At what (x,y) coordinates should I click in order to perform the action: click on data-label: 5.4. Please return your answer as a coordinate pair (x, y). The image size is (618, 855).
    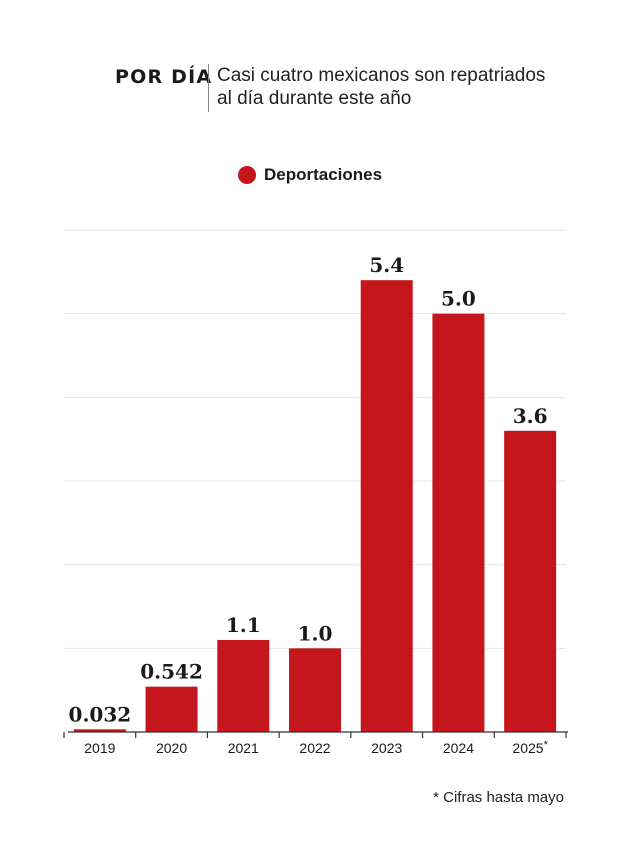
    Looking at the image, I should click on (386, 265).